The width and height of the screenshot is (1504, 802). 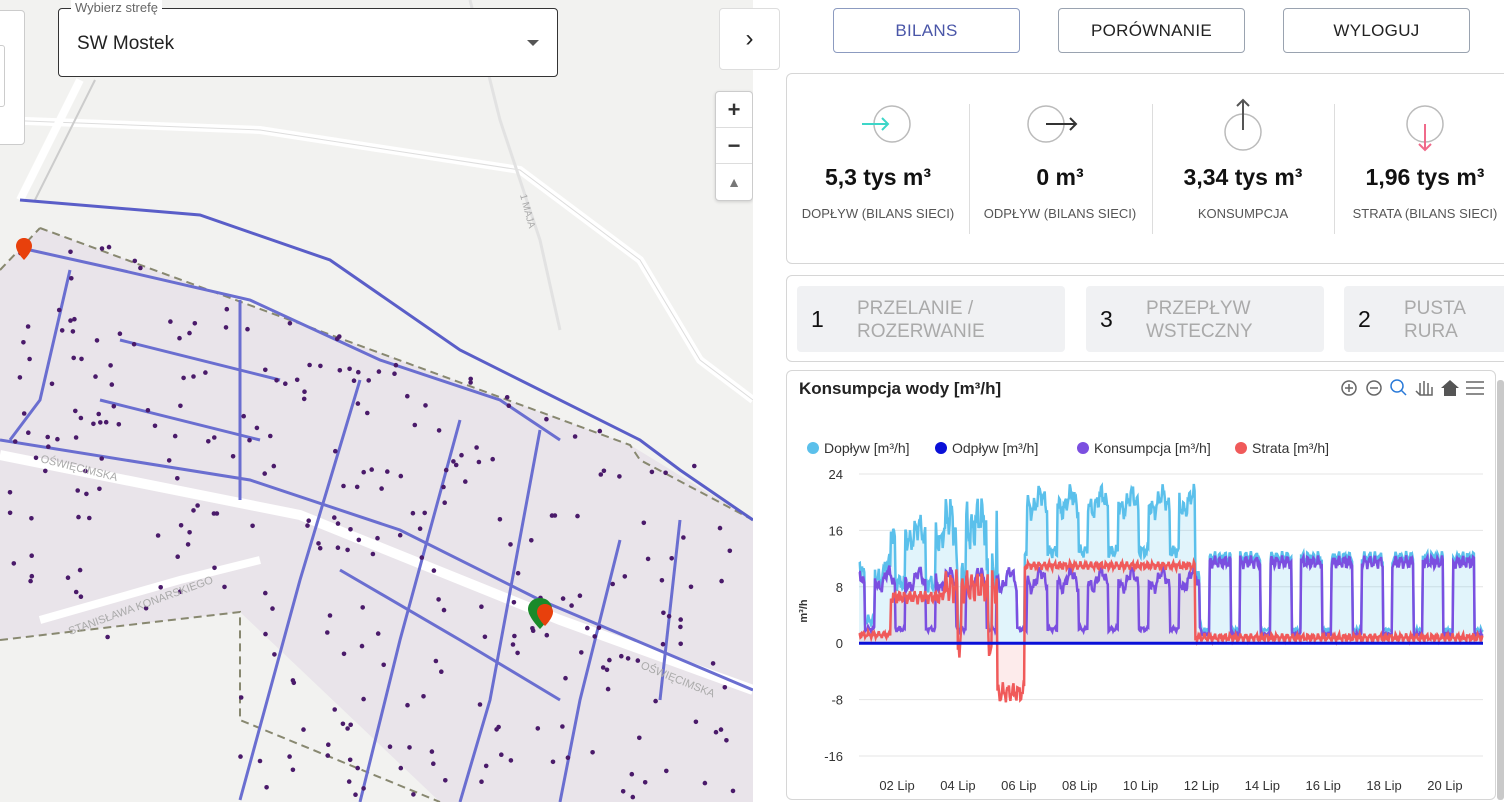 What do you see at coordinates (1444, 785) in the screenshot?
I see `x-tick-label: 20 Lip` at bounding box center [1444, 785].